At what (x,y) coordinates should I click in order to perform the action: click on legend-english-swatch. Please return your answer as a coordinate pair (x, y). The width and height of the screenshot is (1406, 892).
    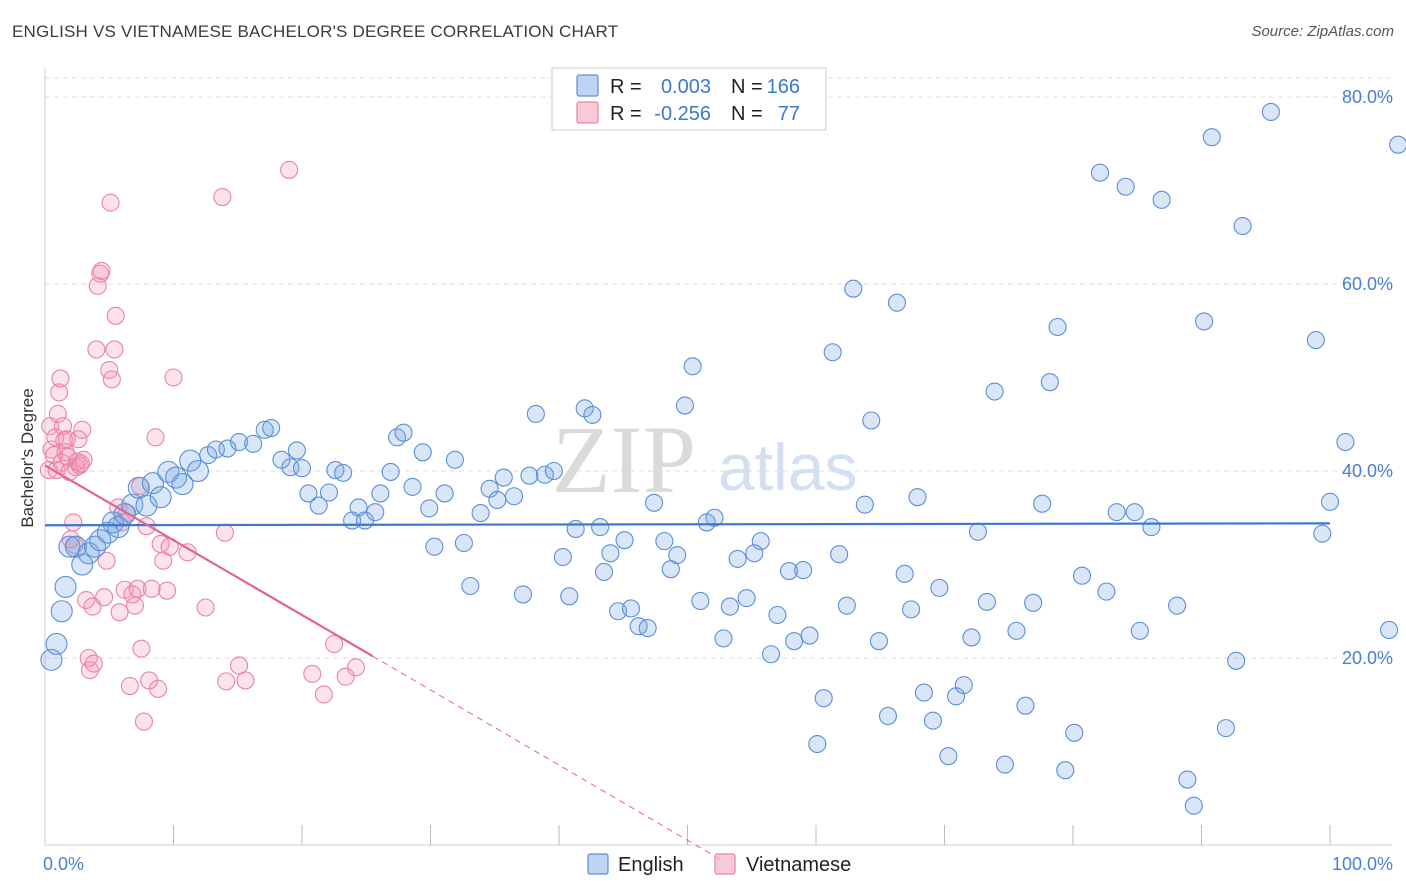
    Looking at the image, I should click on (587, 85).